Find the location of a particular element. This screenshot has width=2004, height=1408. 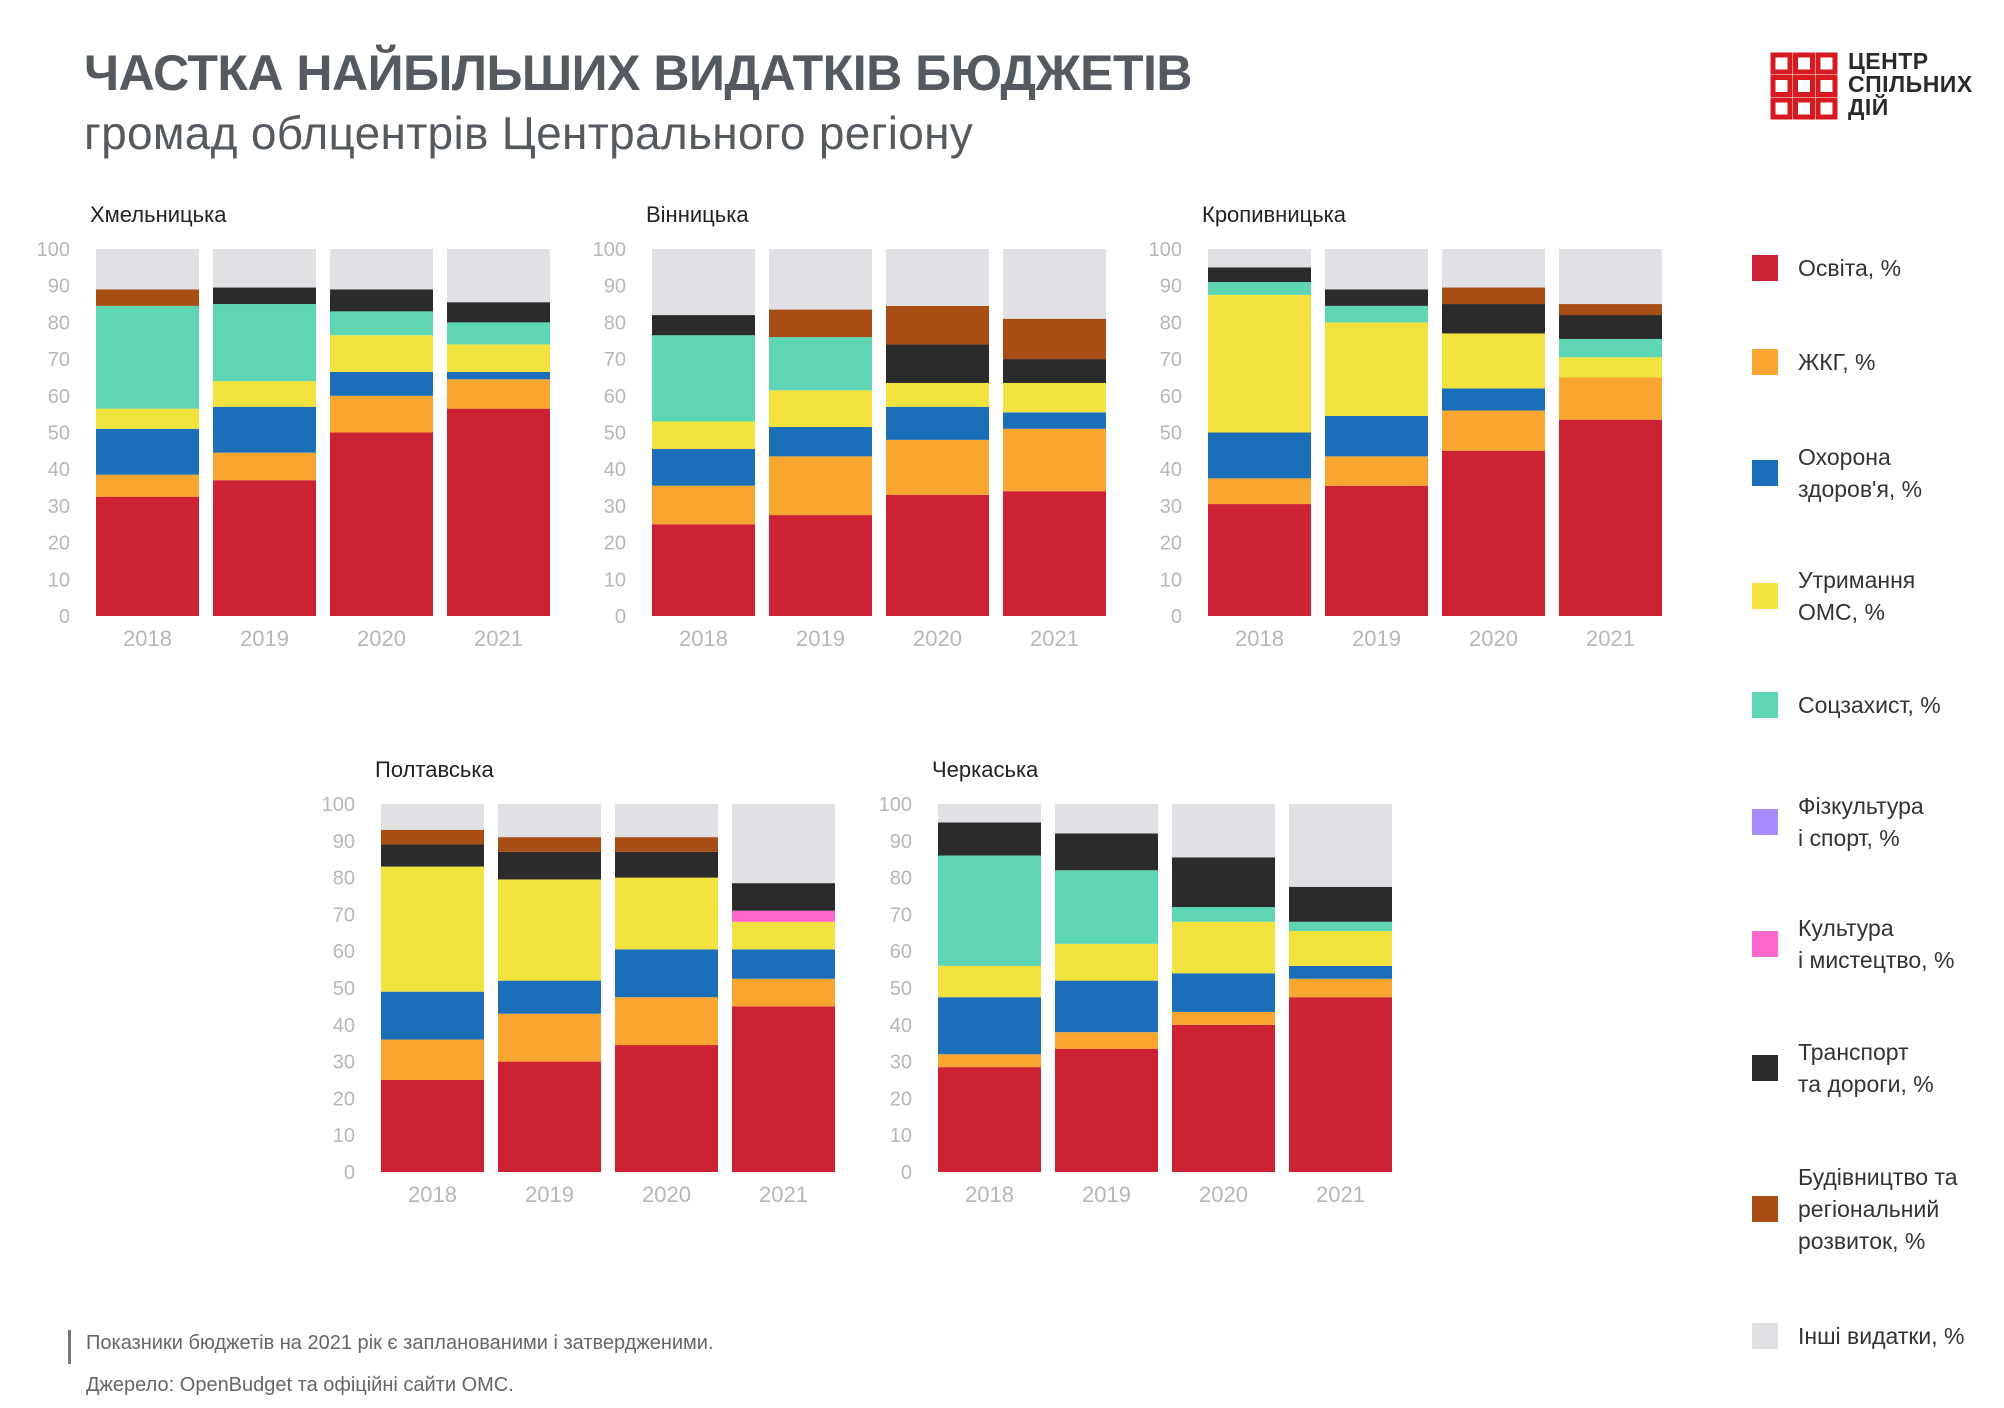

logo-line: ДІЙ is located at coordinates (1868, 107).